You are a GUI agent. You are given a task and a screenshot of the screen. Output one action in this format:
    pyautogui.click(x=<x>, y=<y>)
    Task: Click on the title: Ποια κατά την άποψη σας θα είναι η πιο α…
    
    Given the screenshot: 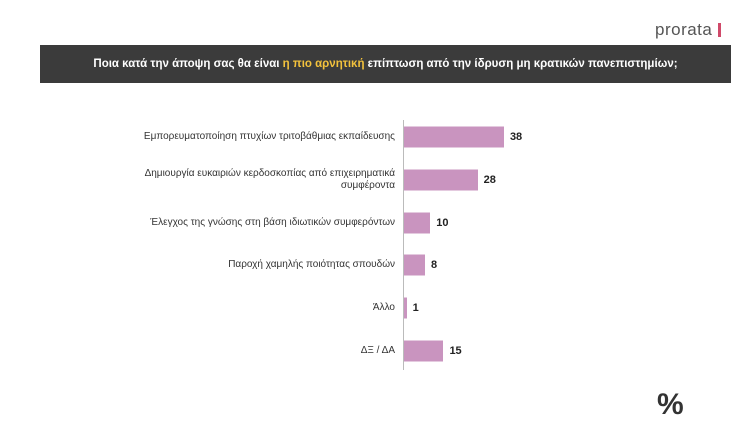 What is the action you would take?
    pyautogui.click(x=385, y=64)
    